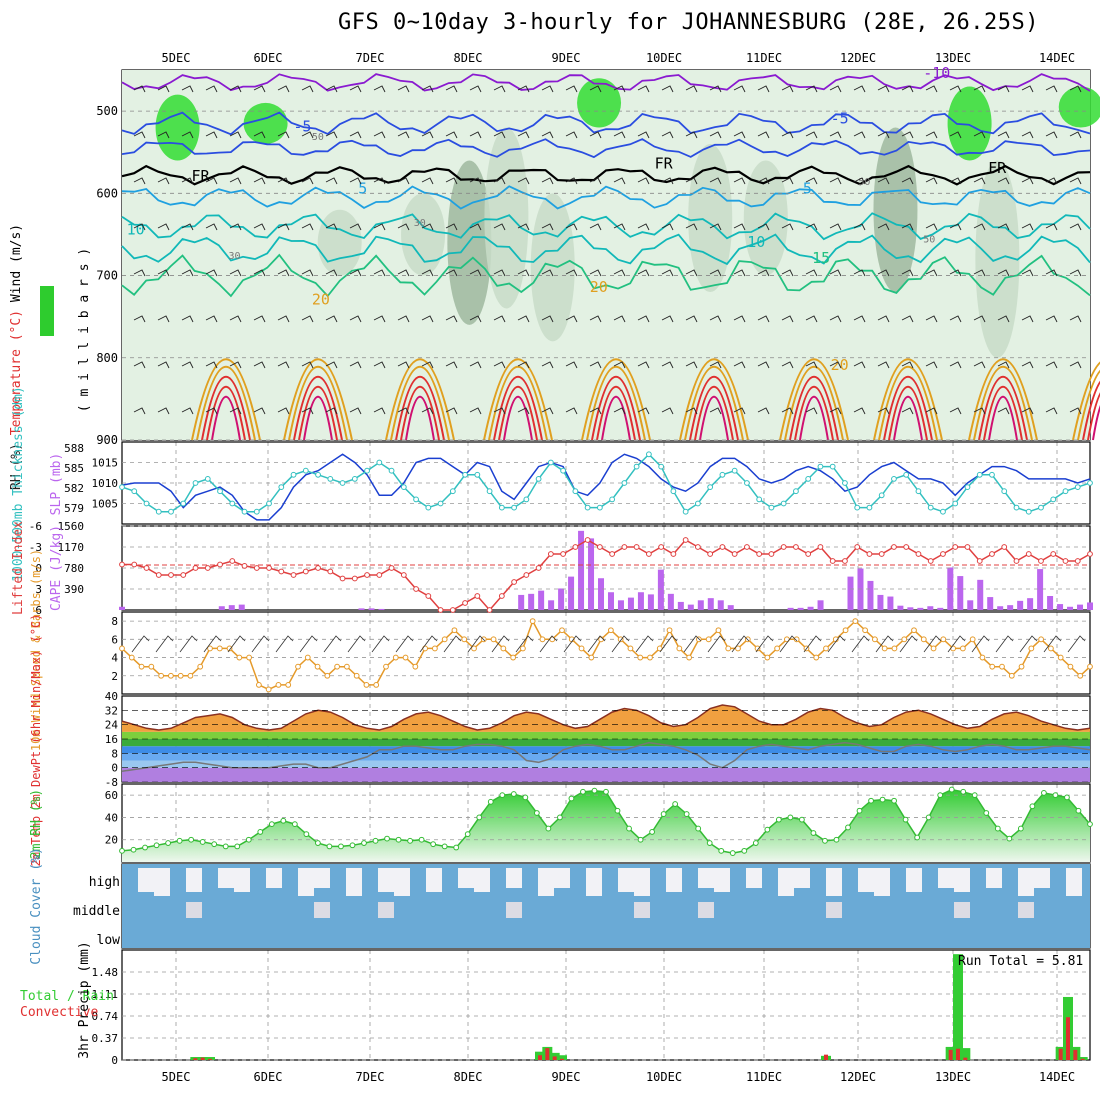  What do you see at coordinates (756, 242) in the screenshot?
I see `contour-label: 10` at bounding box center [756, 242].